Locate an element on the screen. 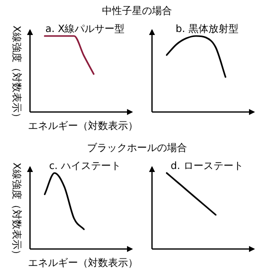  chart-title: b. 黒体放射型 is located at coordinates (207, 29).